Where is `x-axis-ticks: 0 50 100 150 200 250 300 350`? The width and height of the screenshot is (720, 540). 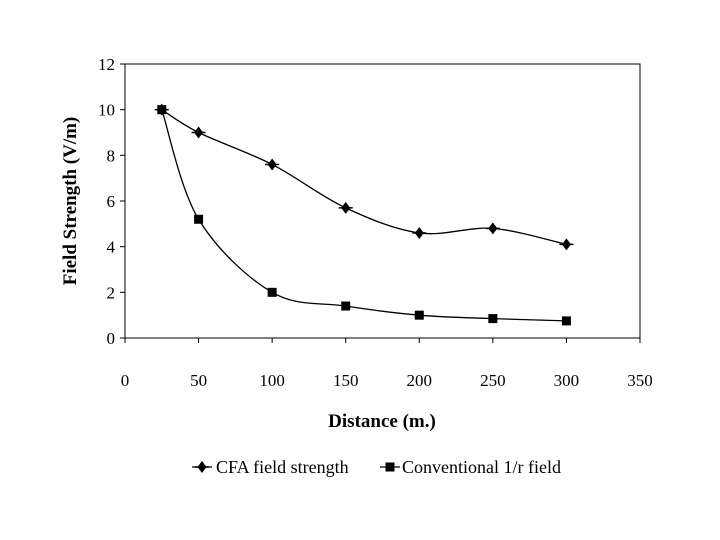
x-axis-ticks: 0 50 100 150 200 250 300 350 is located at coordinates (387, 364).